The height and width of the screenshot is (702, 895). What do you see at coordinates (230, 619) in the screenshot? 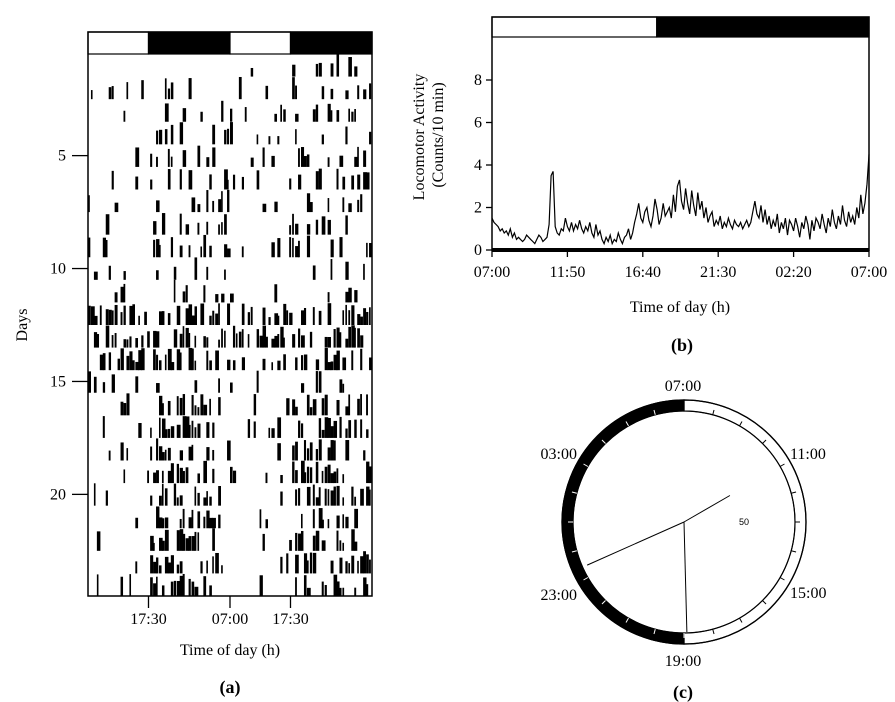
I see `x-tick-label-2: 07:00` at bounding box center [230, 619].